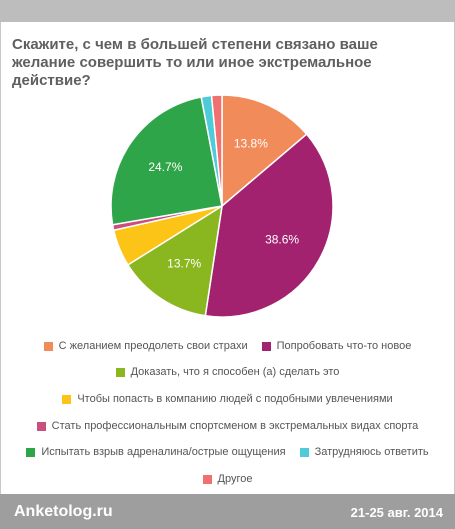 Image resolution: width=455 pixels, height=529 pixels. What do you see at coordinates (165, 167) in the screenshot?
I see `slice-data-label-5: 24.7%` at bounding box center [165, 167].